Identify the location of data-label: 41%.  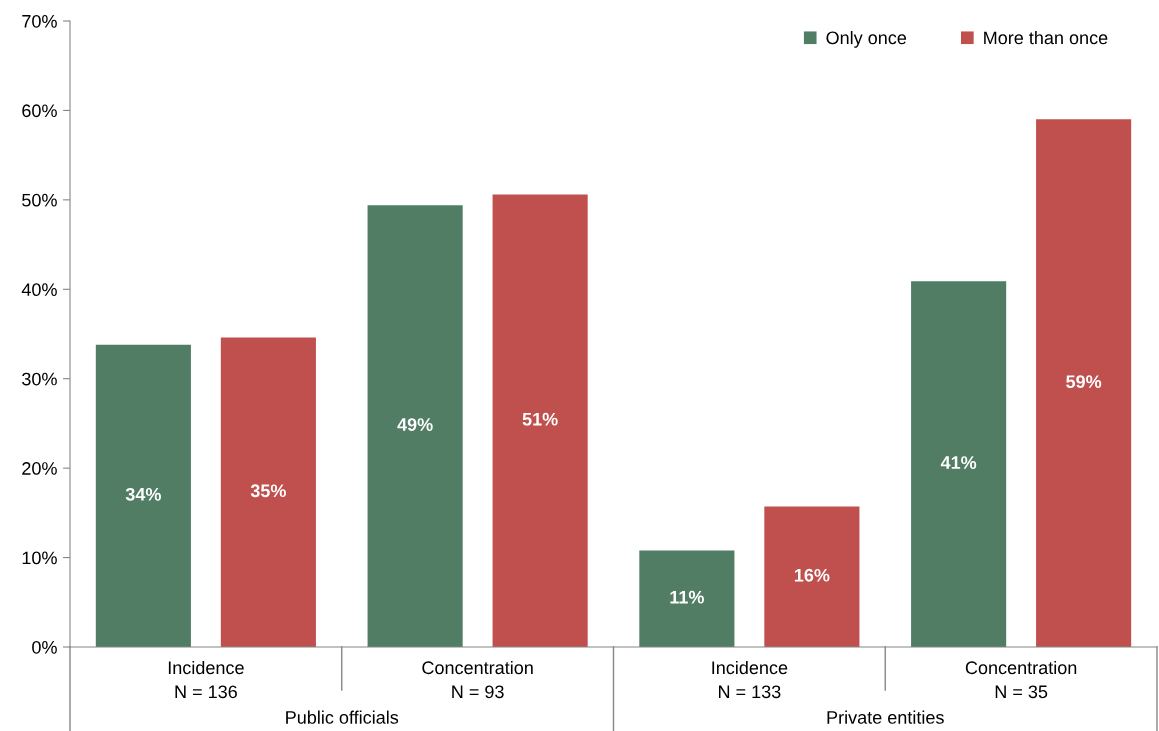
(958, 462).